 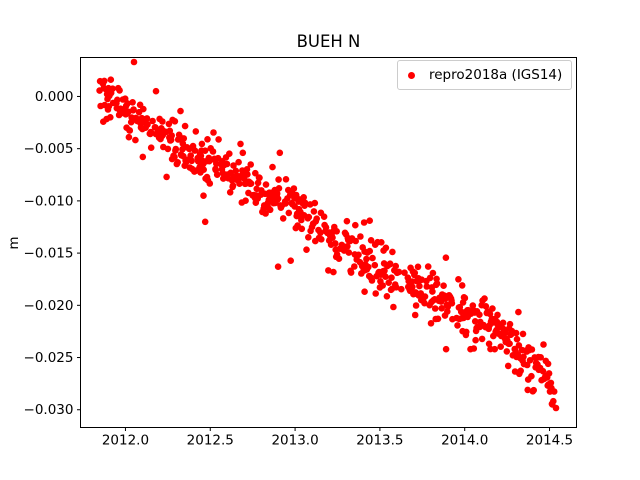 I want to click on x-tick-label: 2012.0, so click(x=125, y=441).